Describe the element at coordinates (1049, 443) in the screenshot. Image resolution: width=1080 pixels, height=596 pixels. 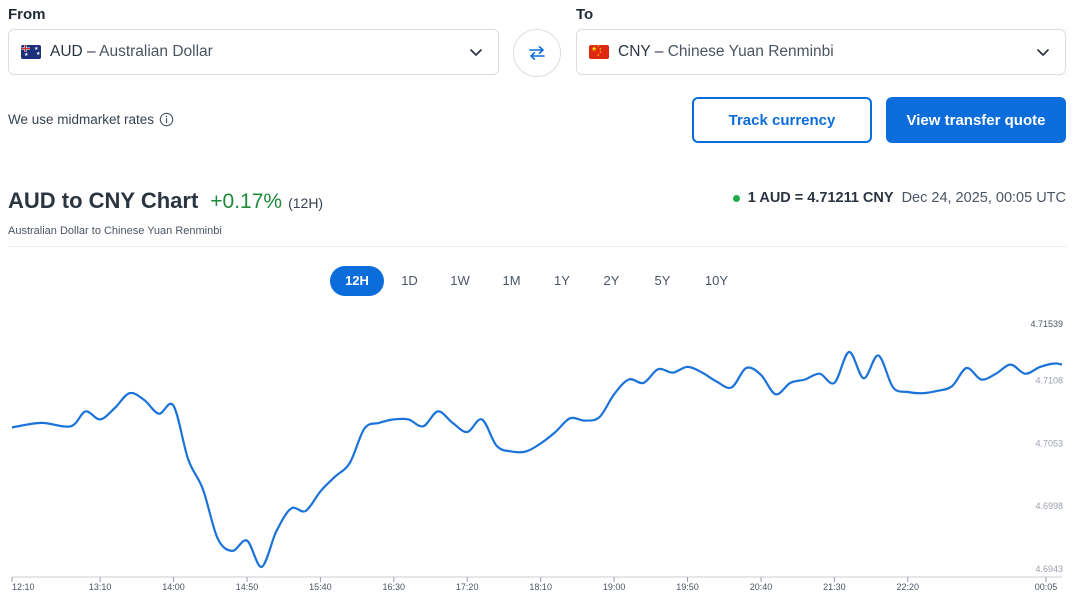
I see `y-tick-label: 4.7053` at that location.